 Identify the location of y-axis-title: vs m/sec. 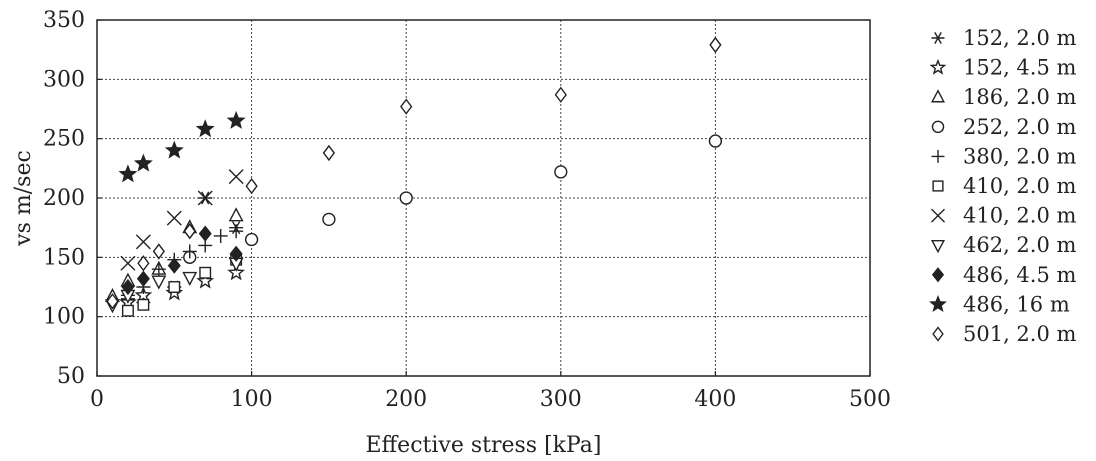
(23, 198).